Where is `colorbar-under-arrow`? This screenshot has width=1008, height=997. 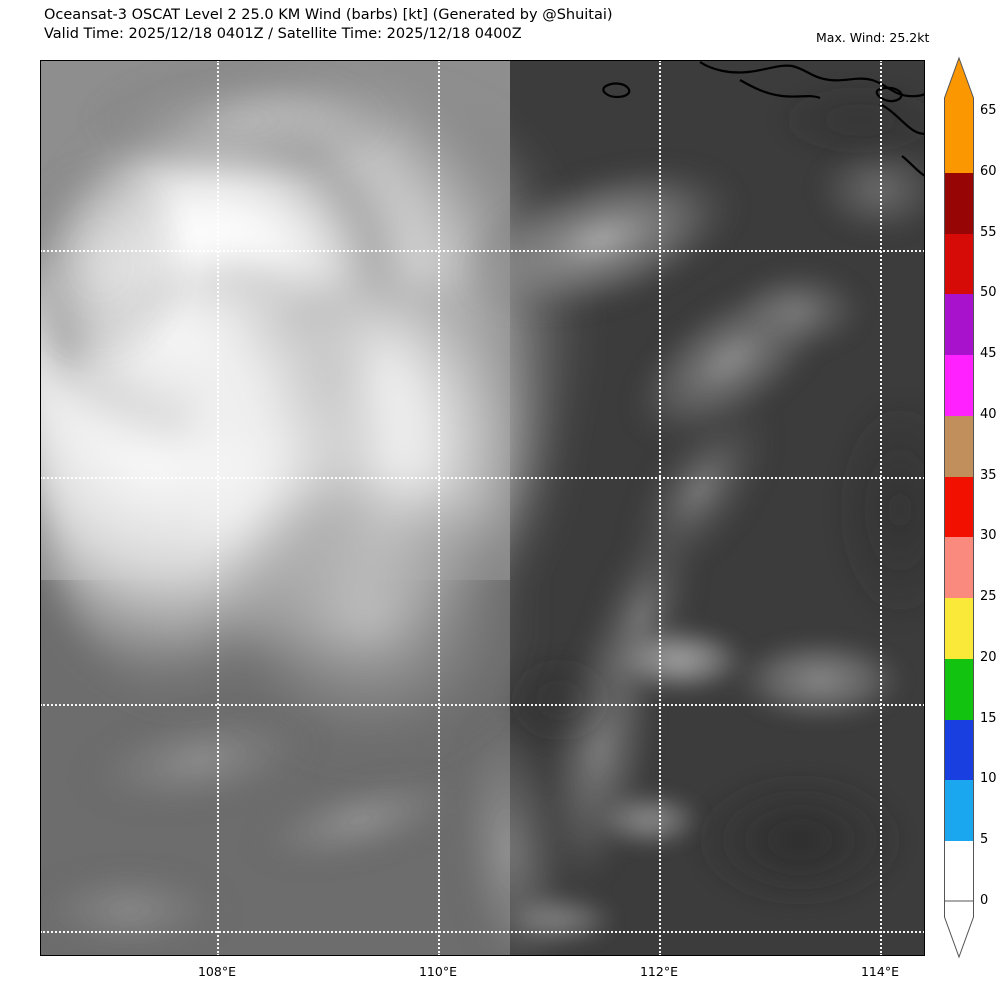 colorbar-under-arrow is located at coordinates (959, 929).